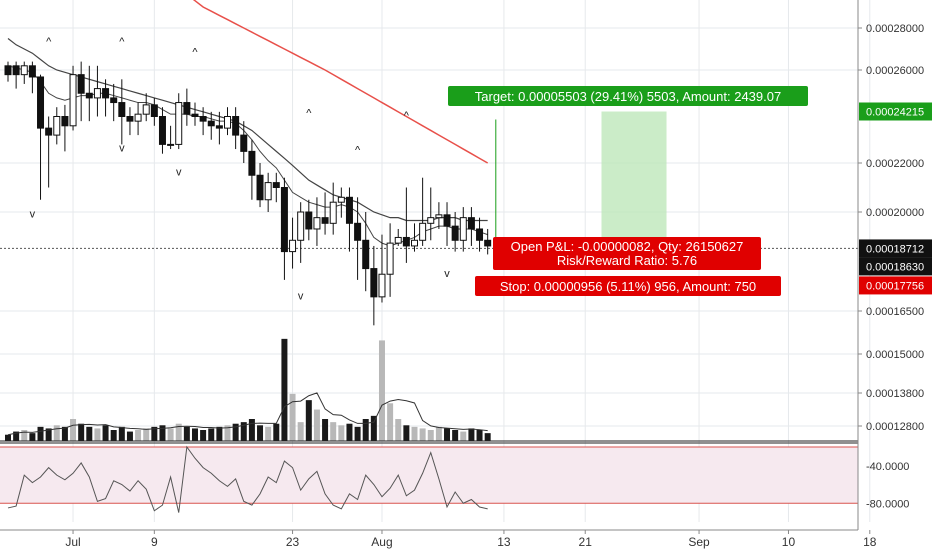  I want to click on pnl-label-box, so click(627, 253).